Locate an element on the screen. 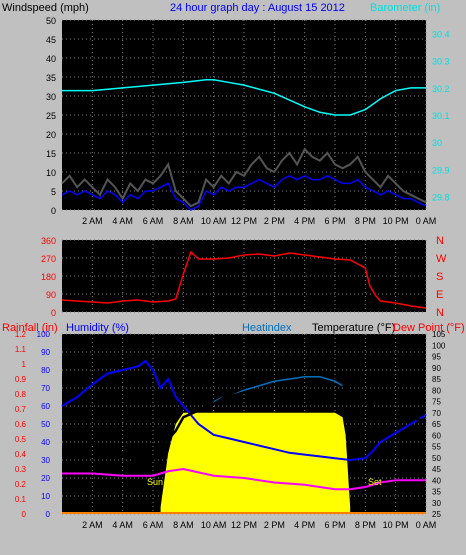 Image resolution: width=466 pixels, height=555 pixels. wind-tick-label: 25 is located at coordinates (51, 116).